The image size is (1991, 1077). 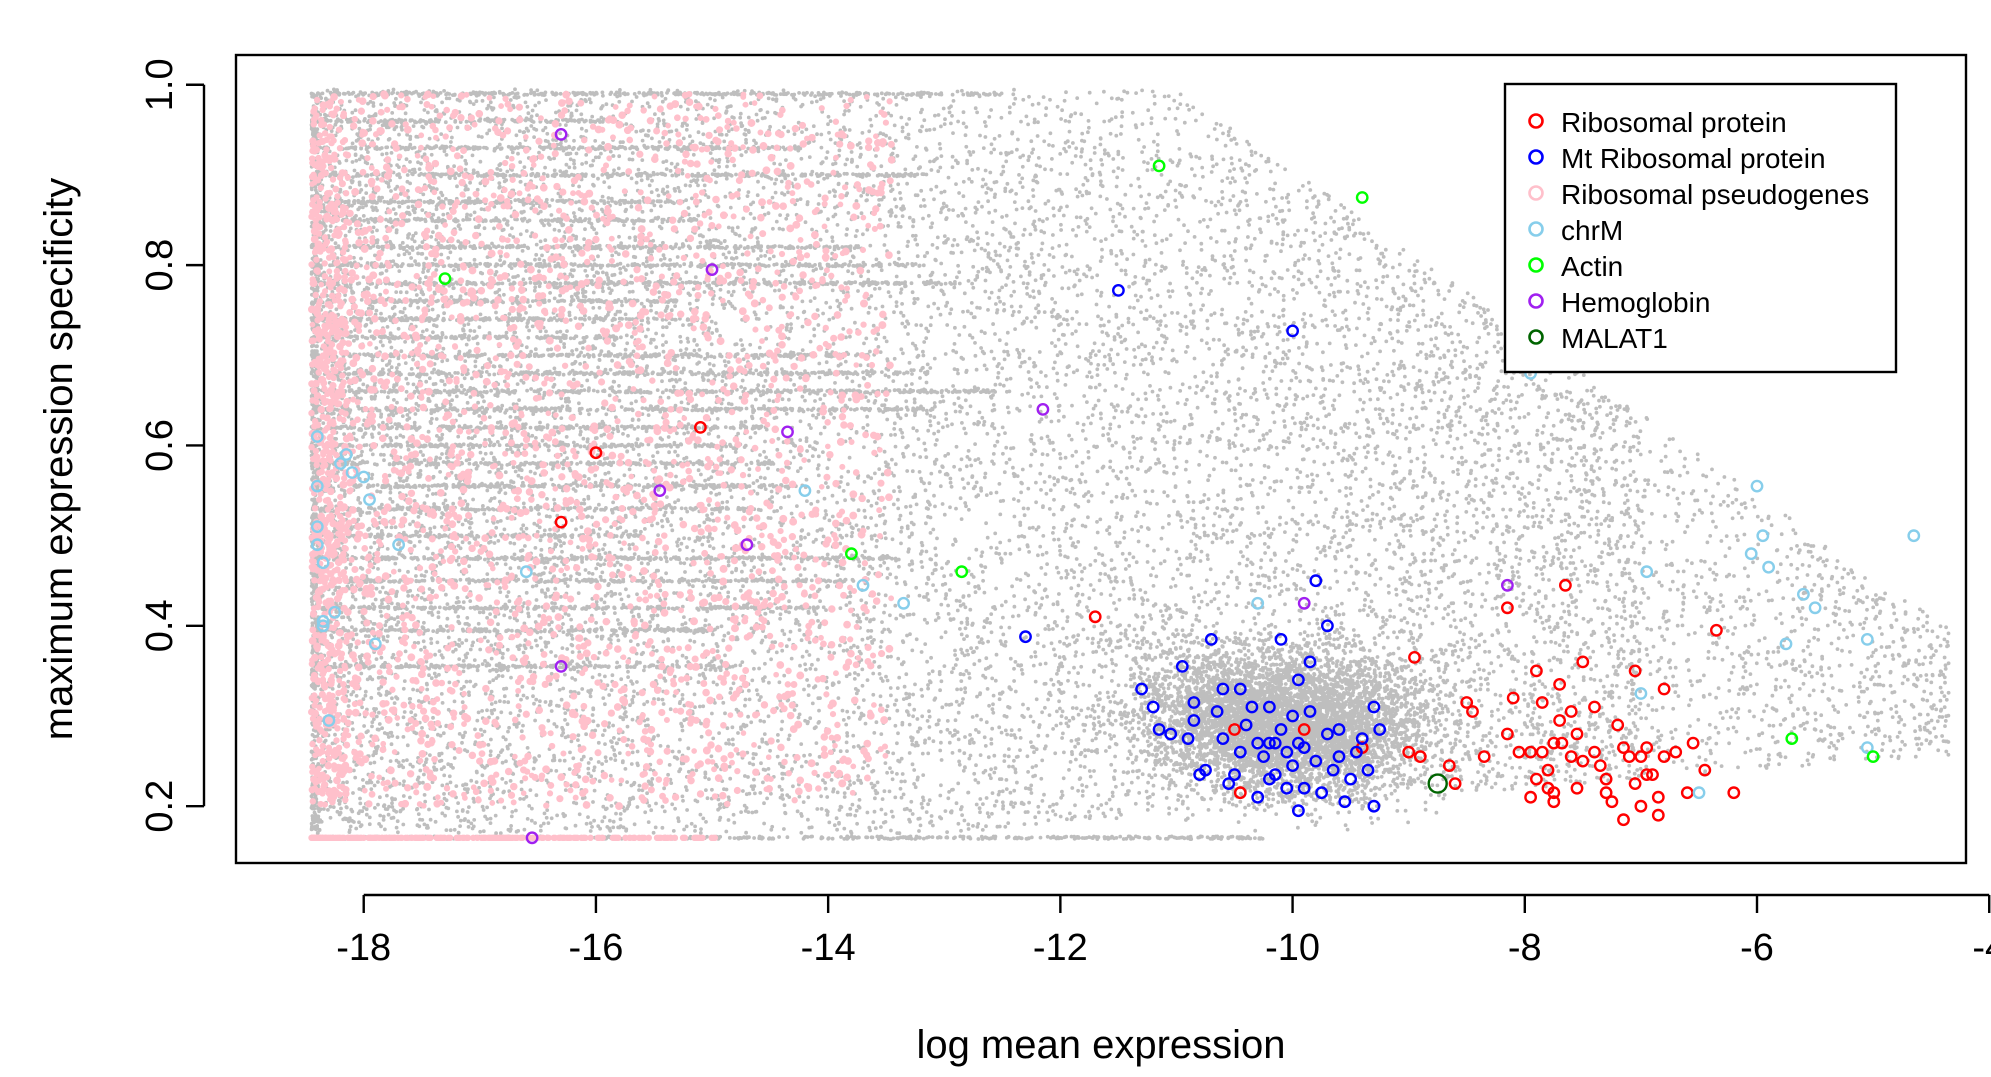 I want to click on x-tick-label: -16, so click(x=595, y=948).